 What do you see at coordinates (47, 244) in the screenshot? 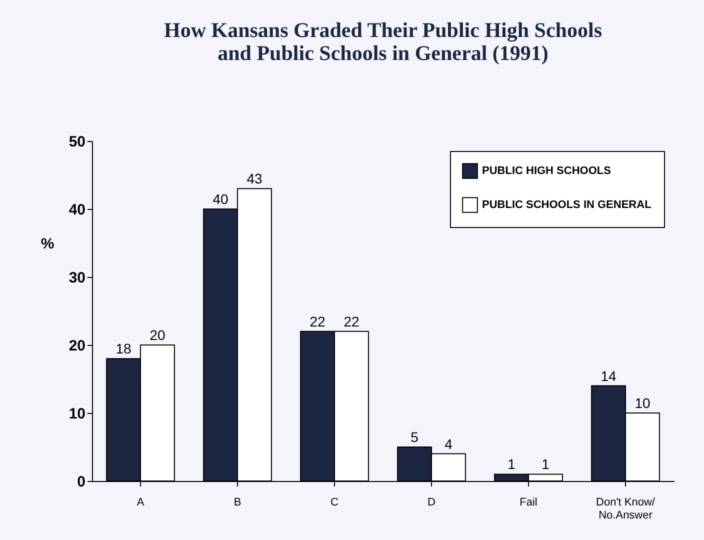
I see `y-axis-title: %` at bounding box center [47, 244].